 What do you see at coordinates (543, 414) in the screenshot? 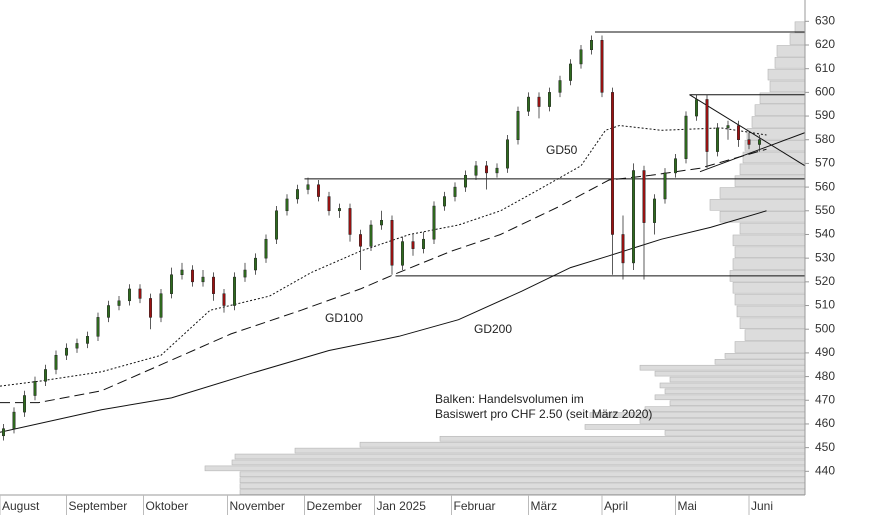
I see `volume-note: Basiswert pro CHF 2.50 (seit März 2020)` at bounding box center [543, 414].